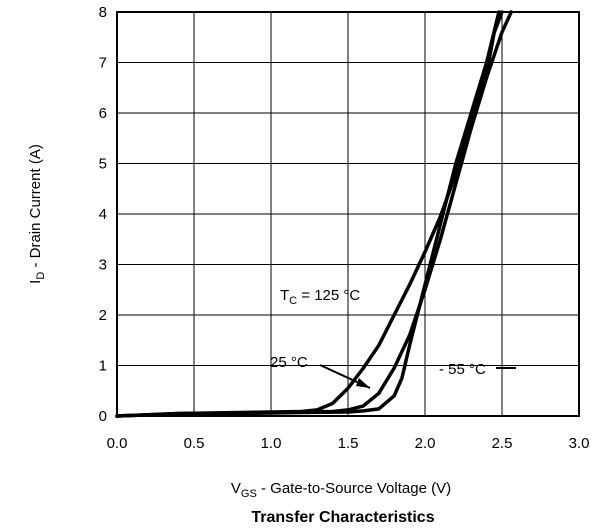 The image size is (607, 529). I want to click on x-tick-label: 0.0, so click(117, 443).